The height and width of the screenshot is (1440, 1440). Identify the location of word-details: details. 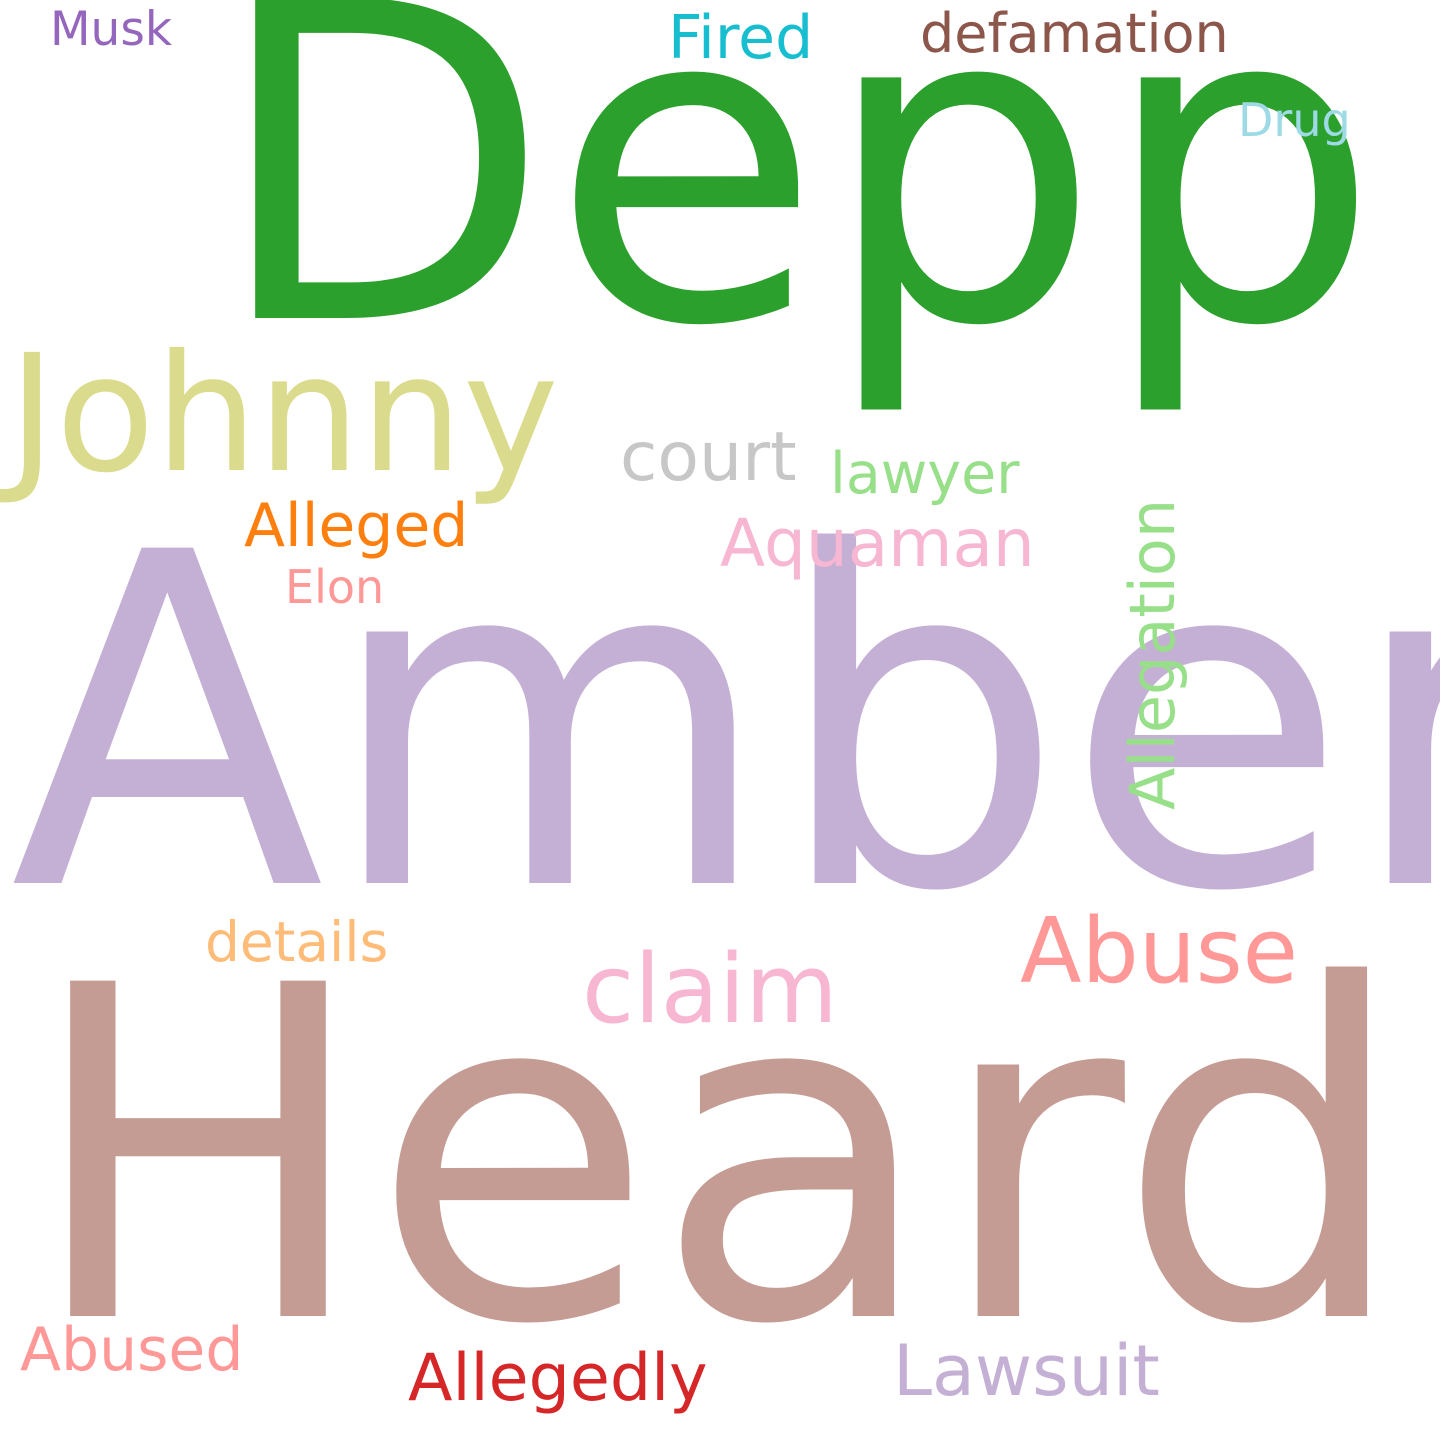
(296, 942).